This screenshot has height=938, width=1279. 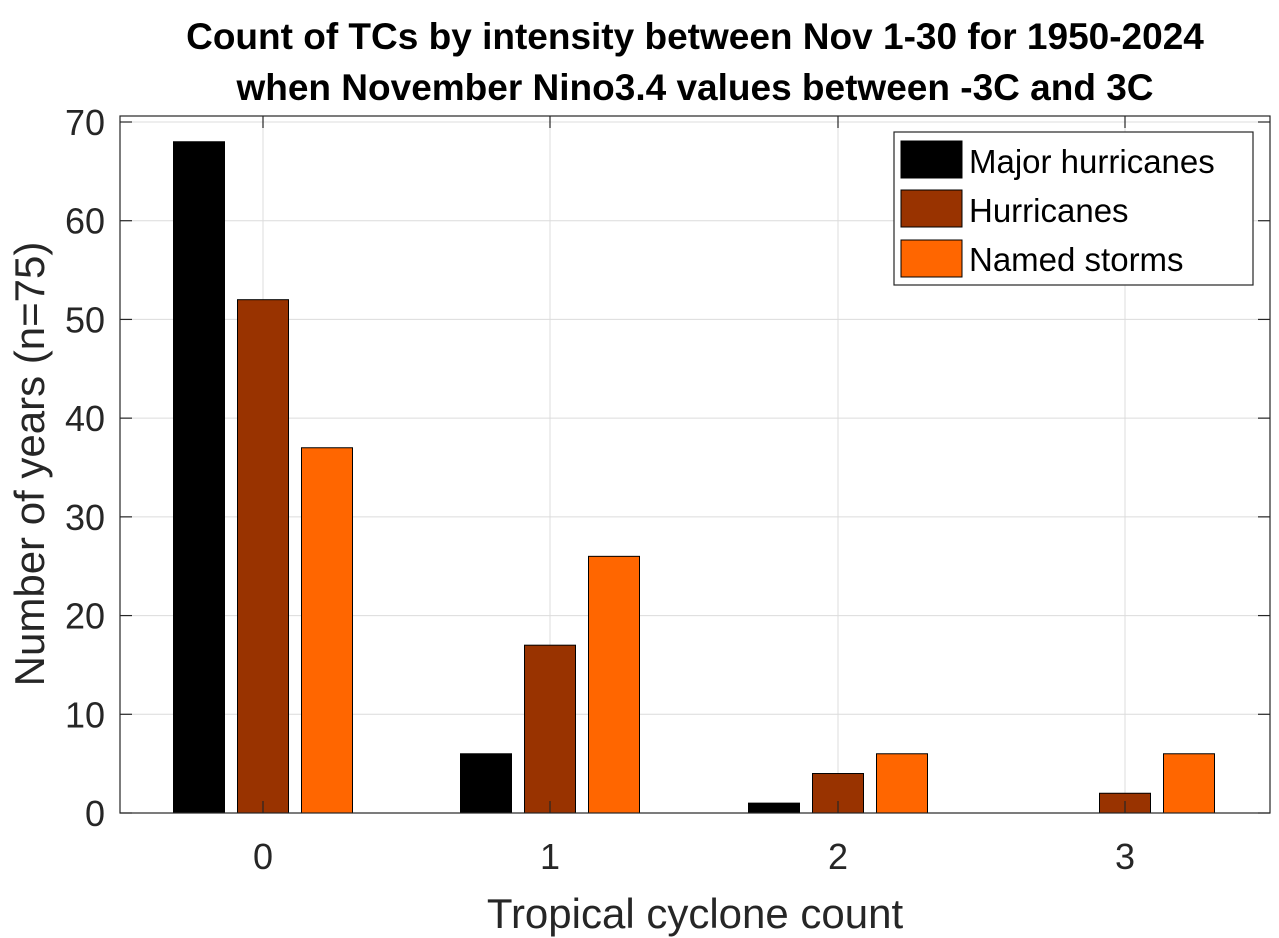 I want to click on x-tick-labels: 0 1 2 3, so click(x=694, y=856).